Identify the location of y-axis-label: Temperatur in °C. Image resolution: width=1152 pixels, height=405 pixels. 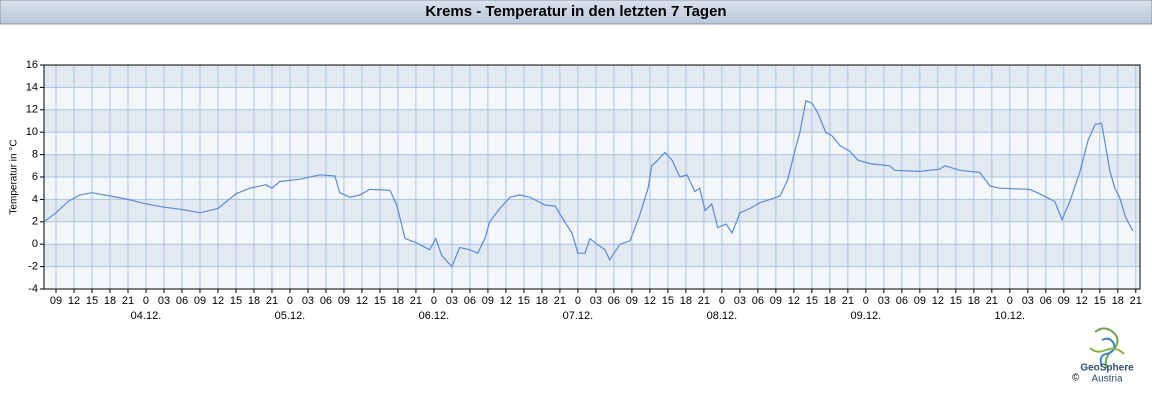
(14, 176).